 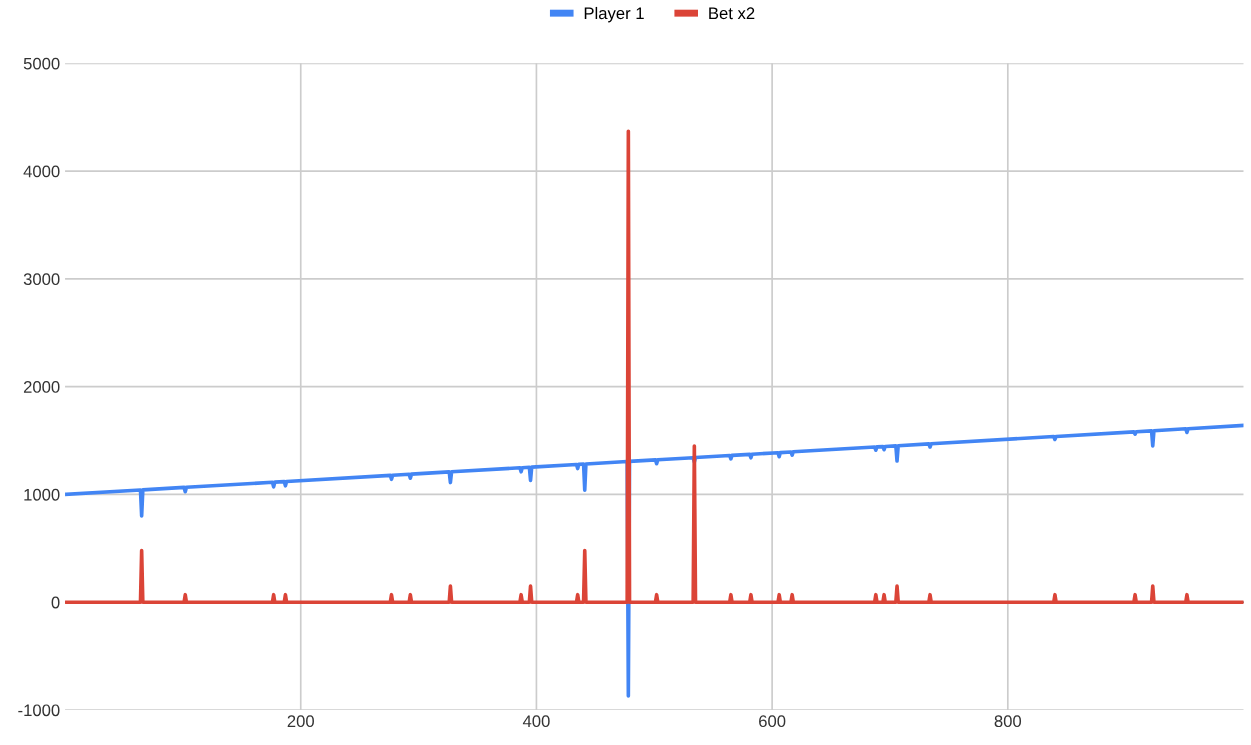 What do you see at coordinates (41, 279) in the screenshot?
I see `y-tick-label: 3000` at bounding box center [41, 279].